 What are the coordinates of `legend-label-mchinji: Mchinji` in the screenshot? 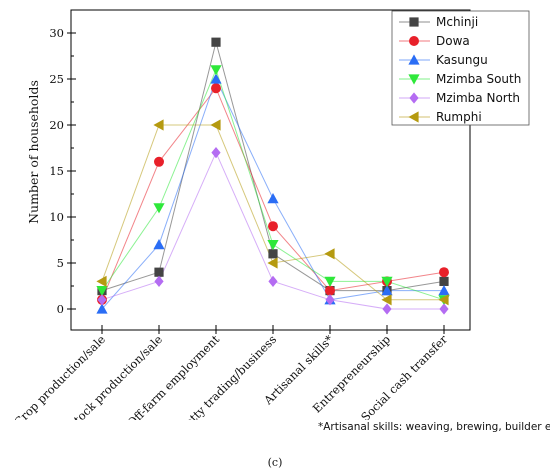 It's located at (457, 22).